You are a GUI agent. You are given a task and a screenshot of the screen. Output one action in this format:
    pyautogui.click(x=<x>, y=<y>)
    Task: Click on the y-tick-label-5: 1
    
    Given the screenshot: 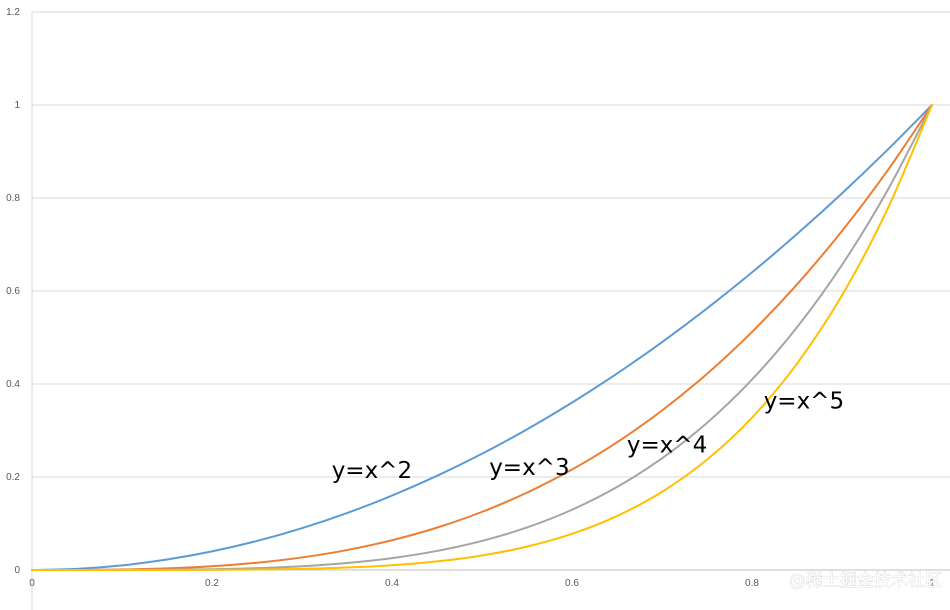 What is the action you would take?
    pyautogui.click(x=17, y=105)
    